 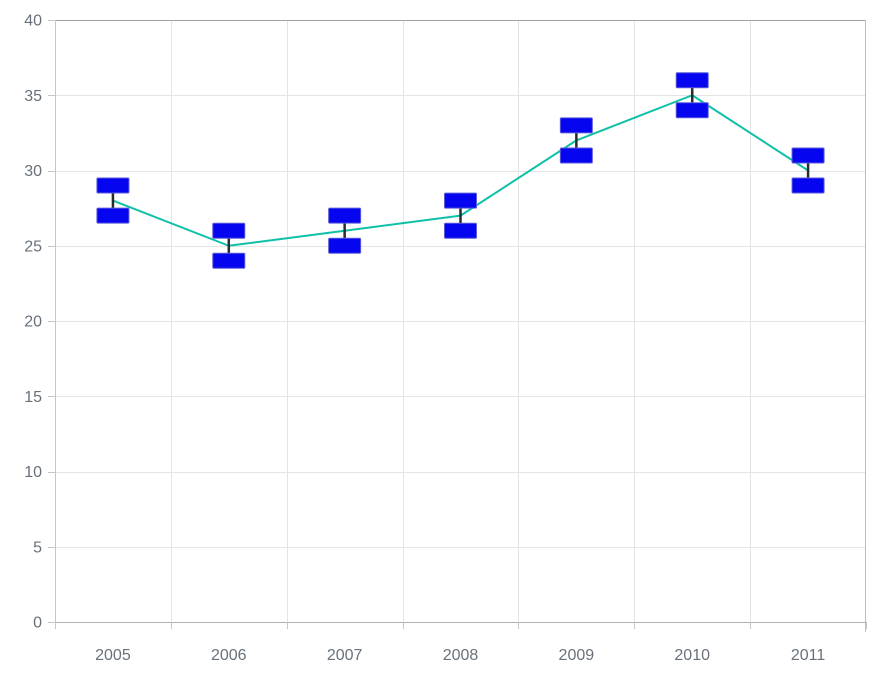 What do you see at coordinates (33, 397) in the screenshot?
I see `y-tick-label: 15` at bounding box center [33, 397].